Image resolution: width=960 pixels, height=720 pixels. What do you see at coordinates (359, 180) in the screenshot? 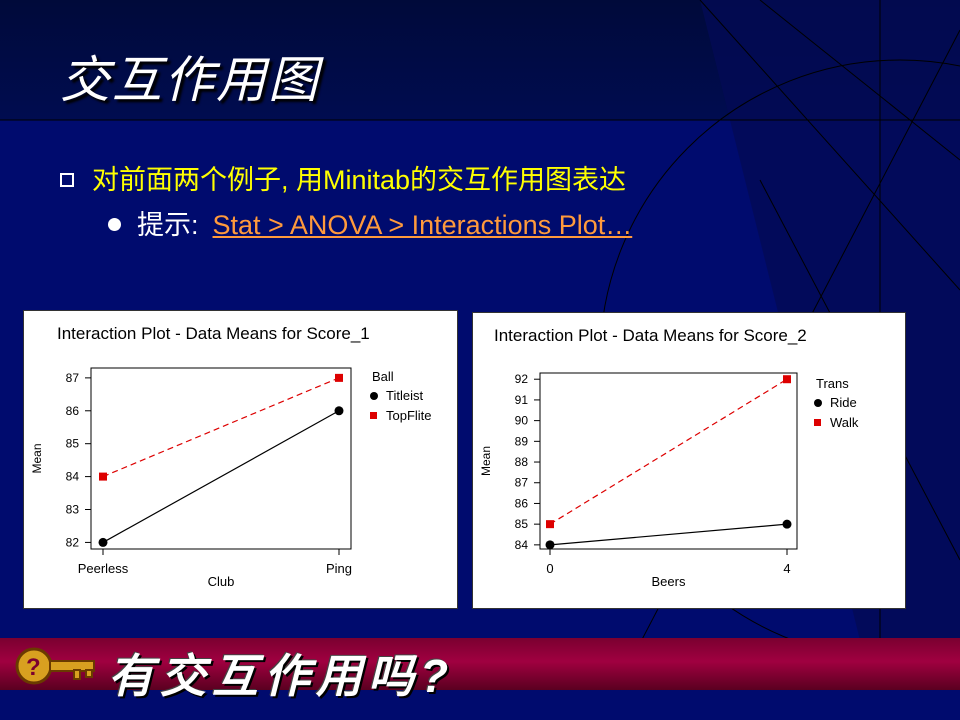
I see `bullet-1-text: 对前面两个例子, 用Minitab的交互作用图表达` at bounding box center [359, 180].